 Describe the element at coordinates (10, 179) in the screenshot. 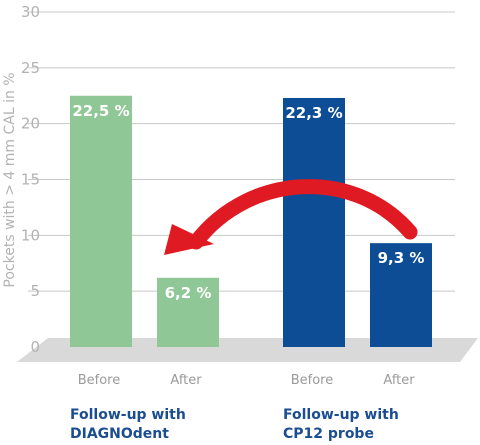

I see `y-axis-label: Pockets with > 4 mm CAL in %` at that location.